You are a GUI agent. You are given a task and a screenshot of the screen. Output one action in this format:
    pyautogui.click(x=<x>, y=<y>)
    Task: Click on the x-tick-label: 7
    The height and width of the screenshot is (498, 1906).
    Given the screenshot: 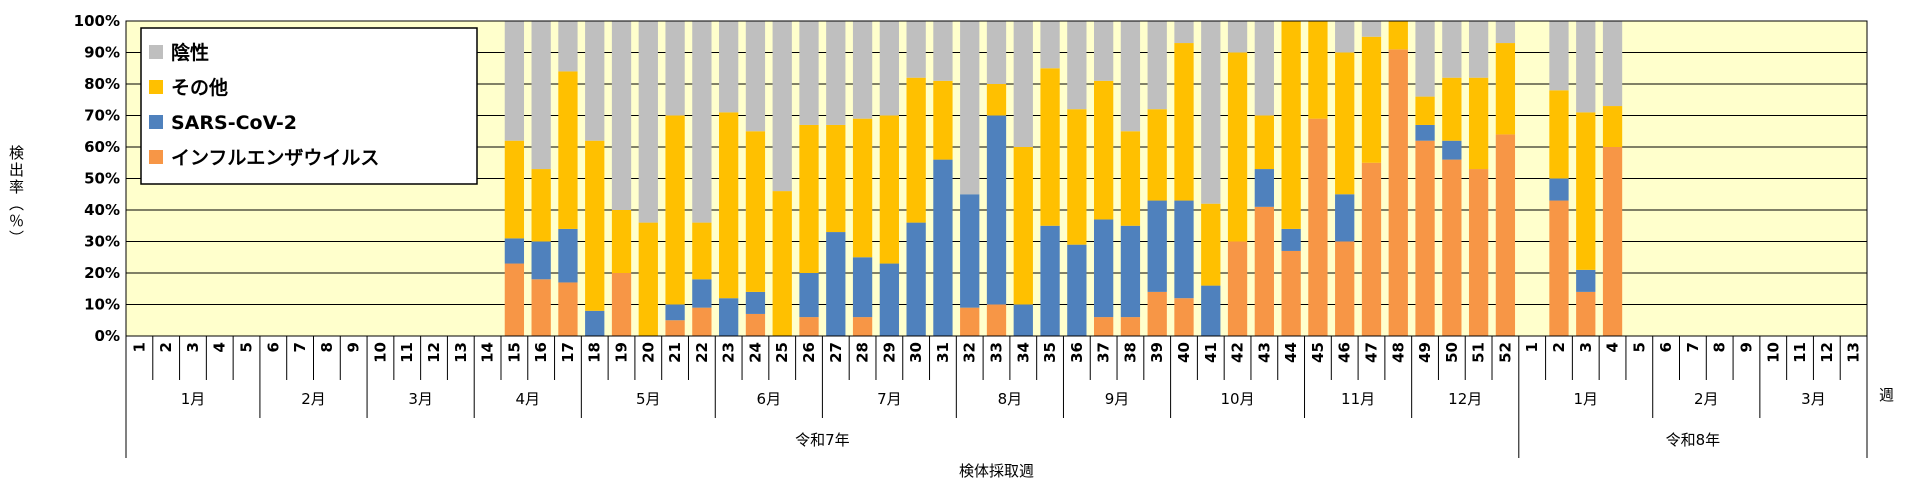 What is the action you would take?
    pyautogui.click(x=1693, y=347)
    